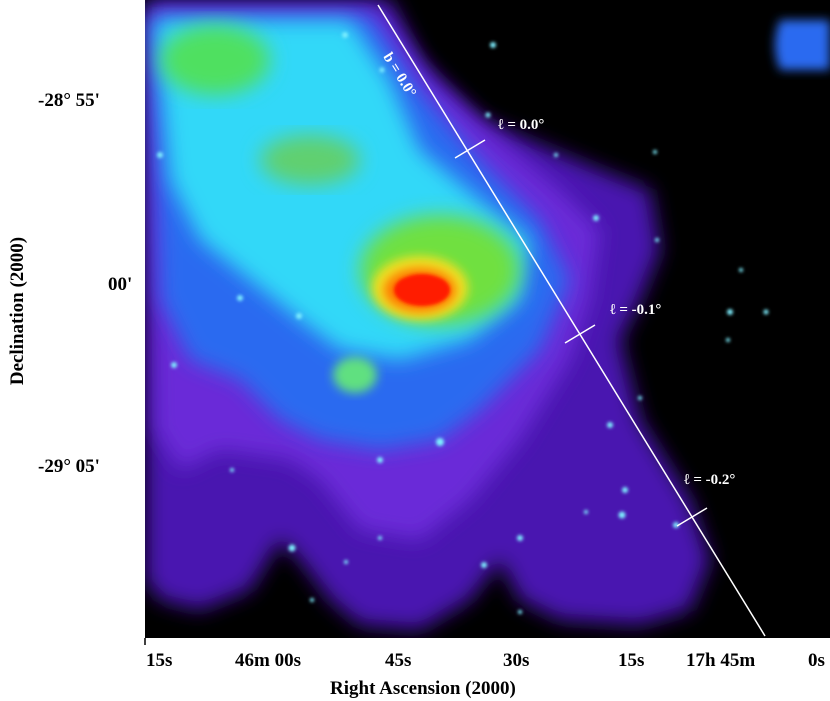  What do you see at coordinates (521, 125) in the screenshot?
I see `l-label-0: ℓ = 0.0°` at bounding box center [521, 125].